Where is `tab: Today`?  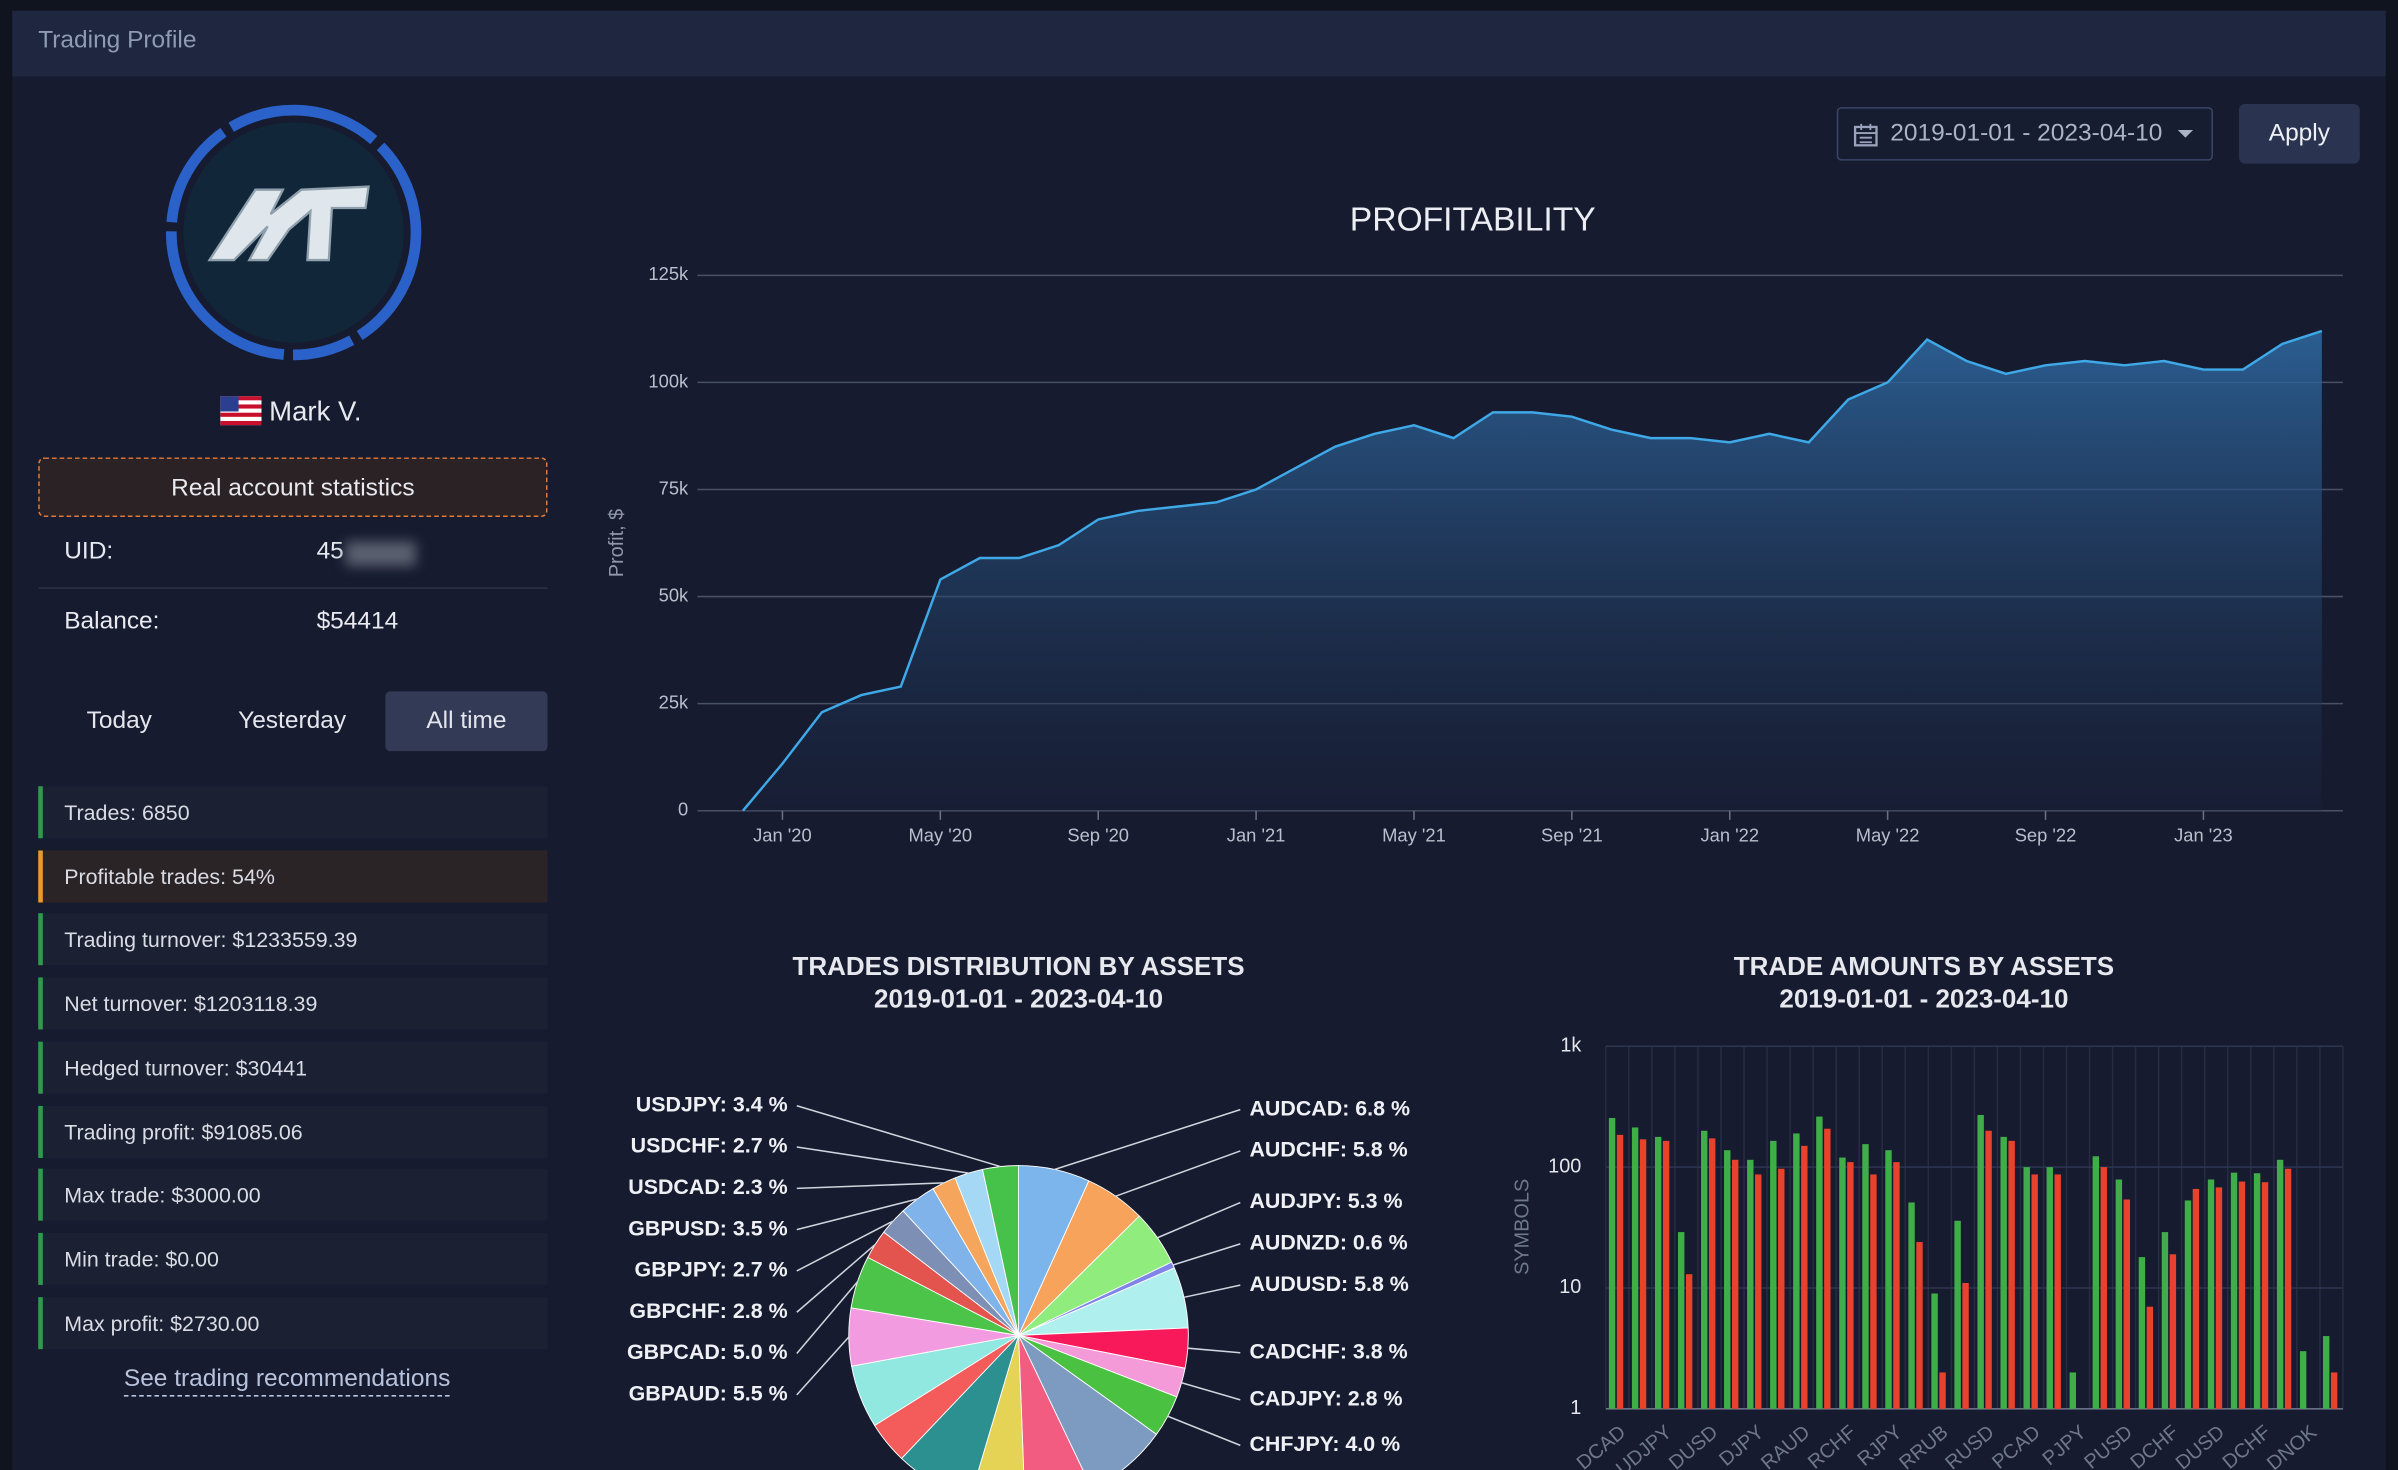
tab: Today is located at coordinates (119, 721).